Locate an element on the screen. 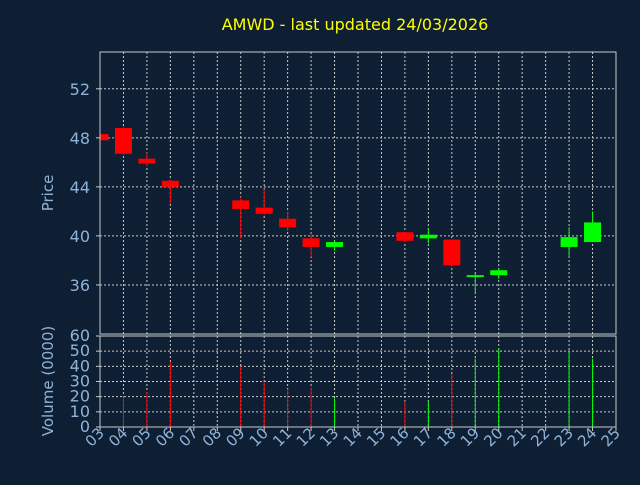 The height and width of the screenshot is (485, 640). volume-tick-label: 30 is located at coordinates (80, 381).